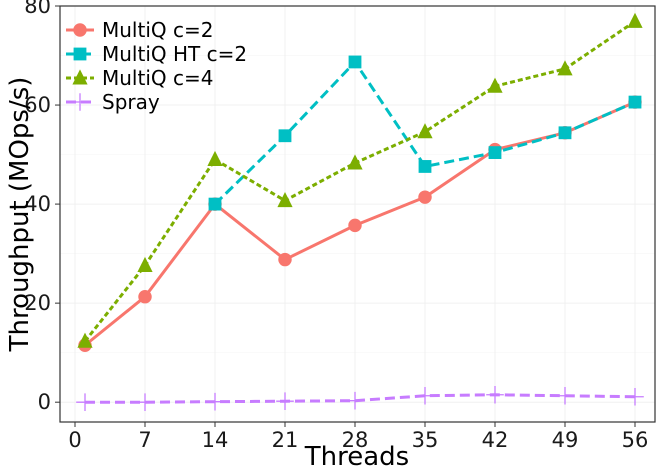 The image size is (664, 470). Describe the element at coordinates (355, 440) in the screenshot. I see `x-tick-label: 28` at that location.